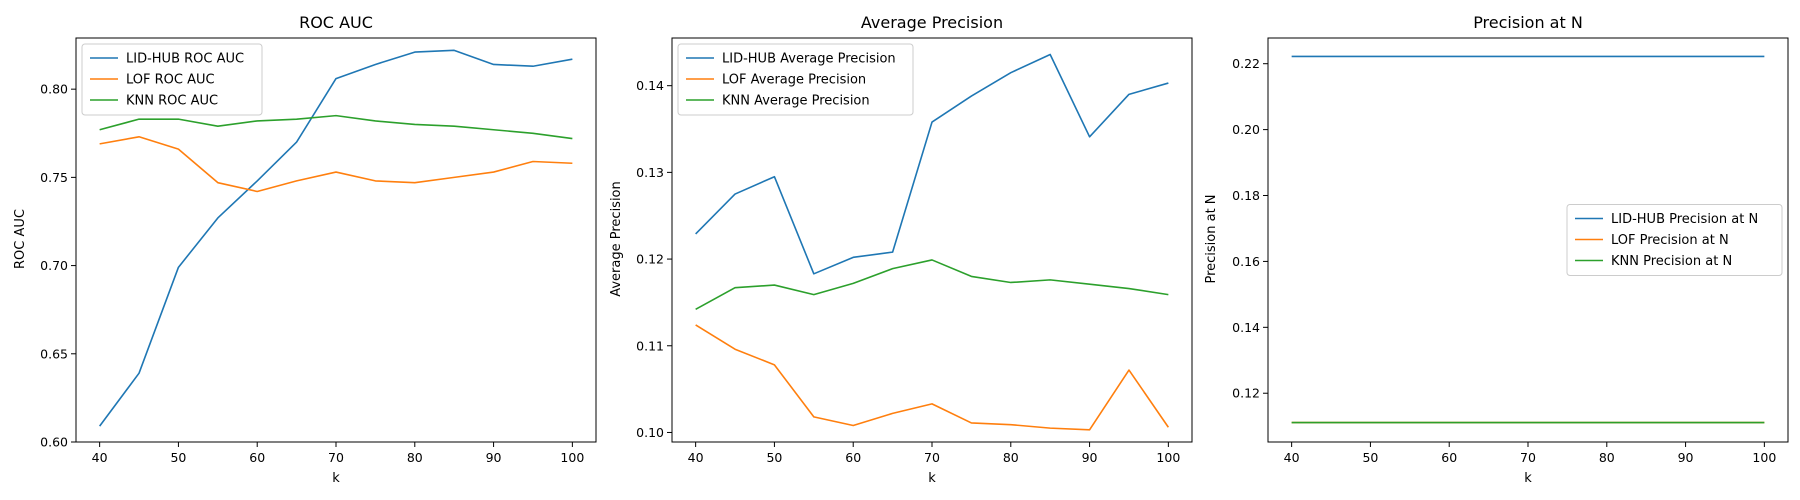 The image size is (1800, 500). What do you see at coordinates (616, 239) in the screenshot?
I see `y-axis-label: Average Precision` at bounding box center [616, 239].